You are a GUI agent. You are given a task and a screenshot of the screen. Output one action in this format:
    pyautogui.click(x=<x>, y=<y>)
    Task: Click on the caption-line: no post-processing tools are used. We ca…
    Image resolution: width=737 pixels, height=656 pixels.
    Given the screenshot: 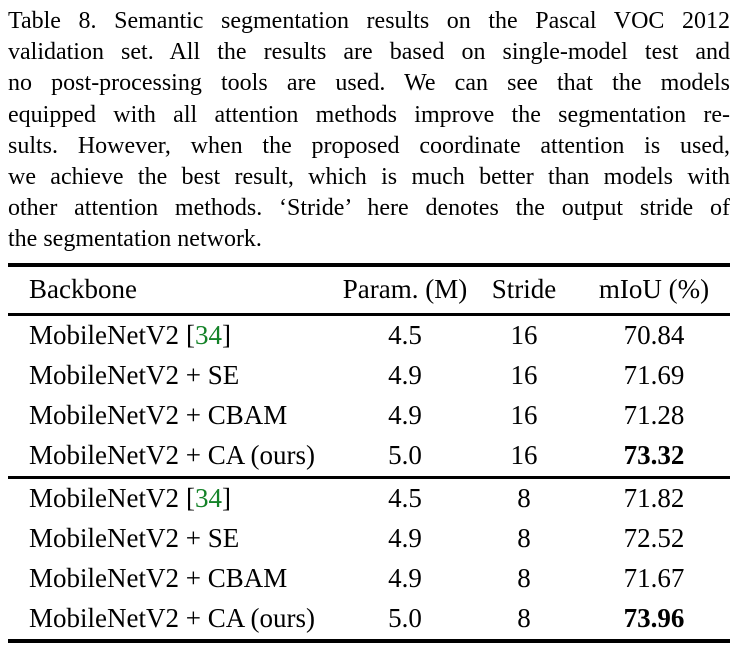 What is the action you would take?
    pyautogui.click(x=369, y=83)
    